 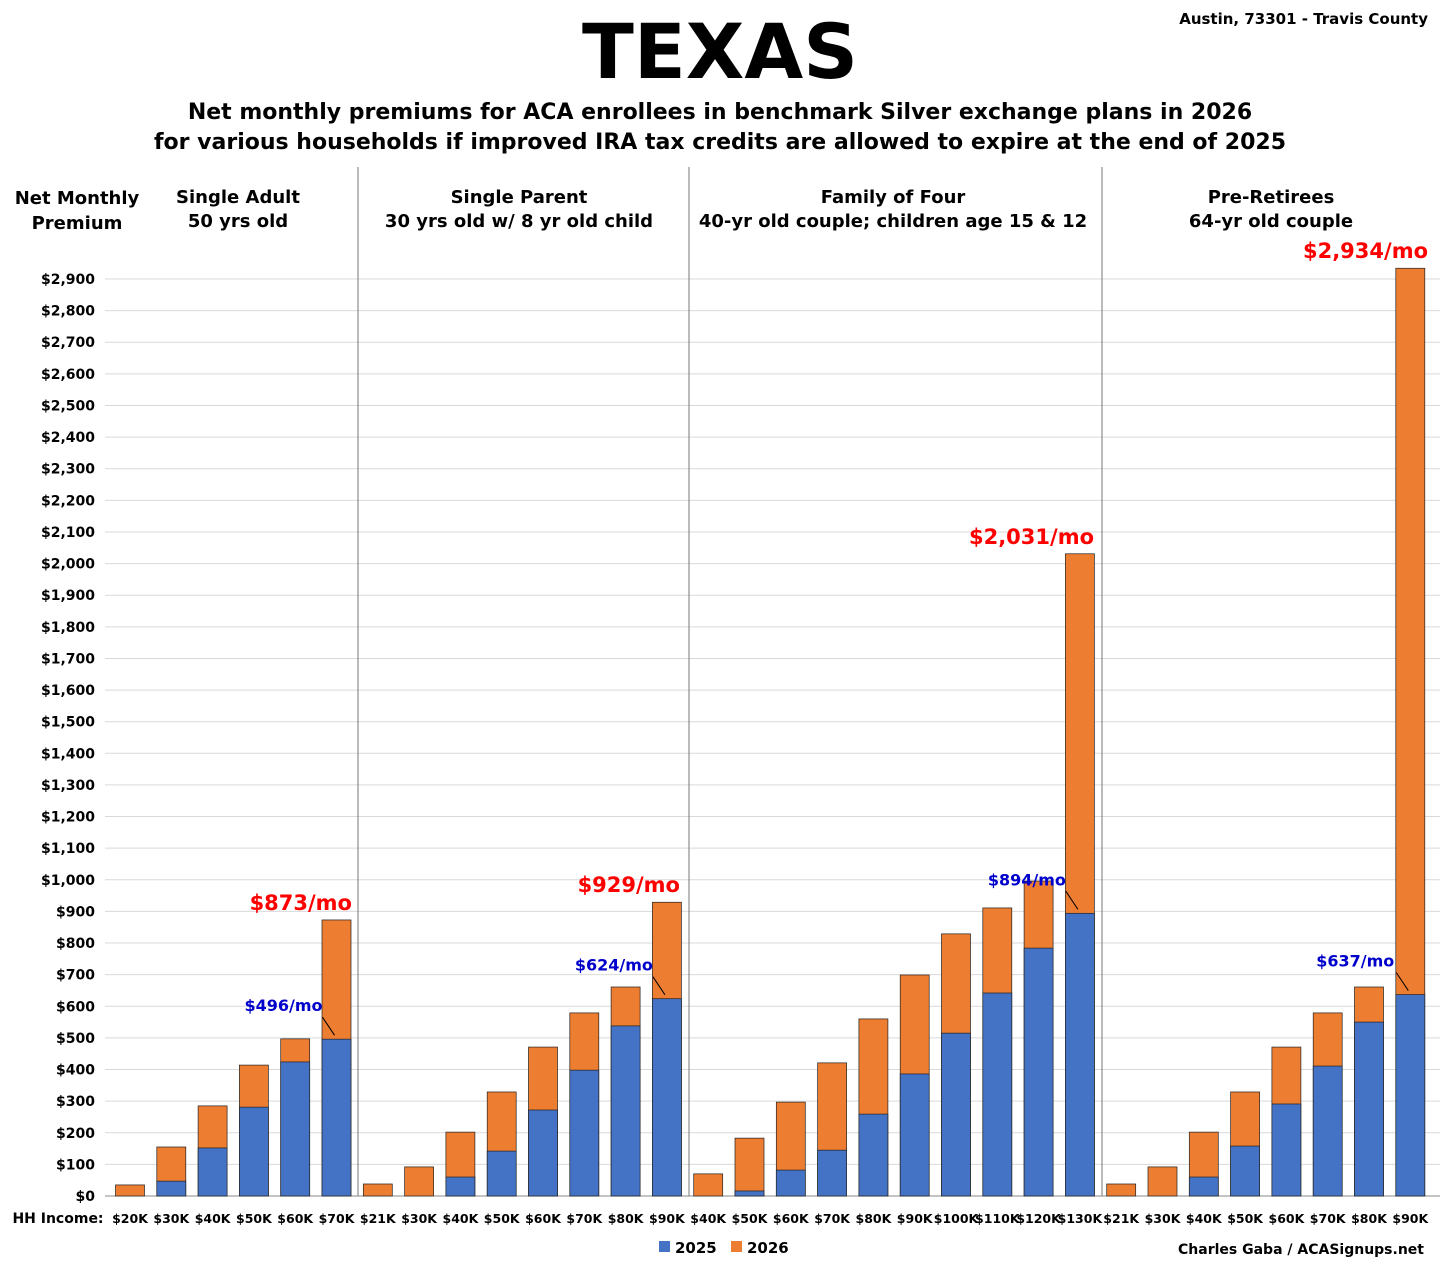 I want to click on label-2026-highlight: $929/mo, so click(x=629, y=885).